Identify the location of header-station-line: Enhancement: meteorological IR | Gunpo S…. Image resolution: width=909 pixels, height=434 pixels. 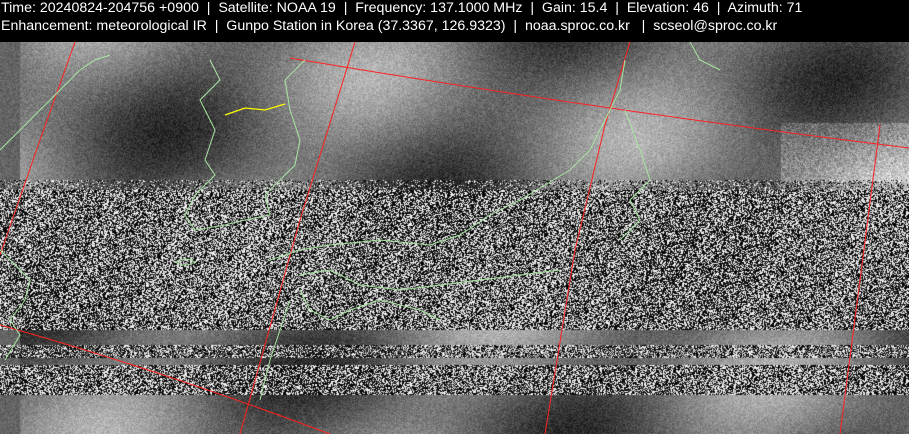
(389, 26).